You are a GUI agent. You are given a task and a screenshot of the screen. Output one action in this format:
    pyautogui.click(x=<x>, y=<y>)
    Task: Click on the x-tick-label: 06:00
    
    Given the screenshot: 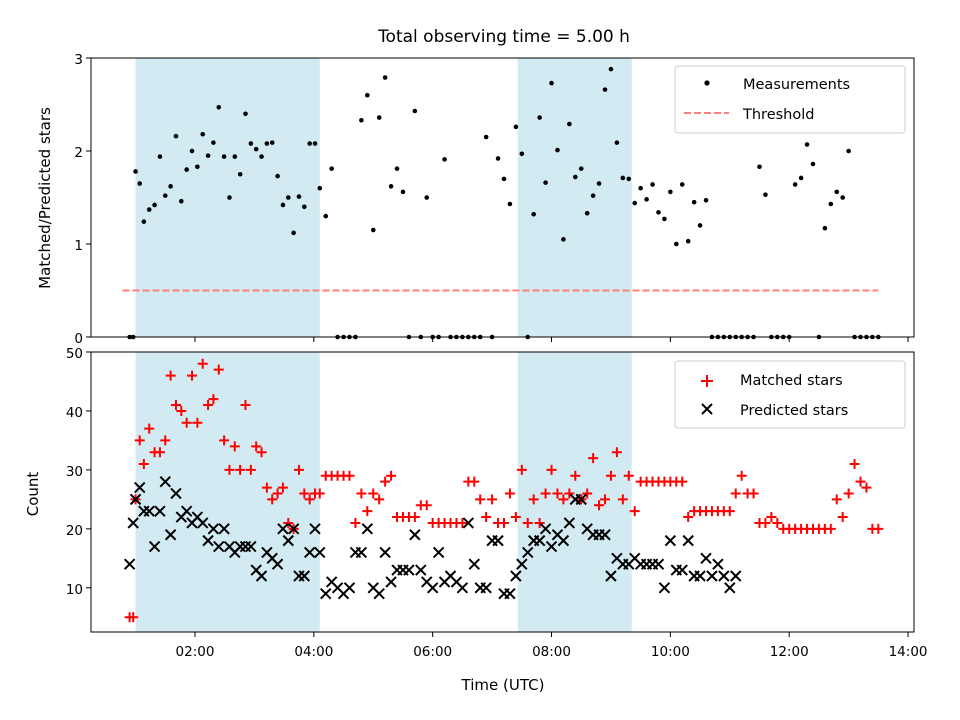 What is the action you would take?
    pyautogui.click(x=432, y=652)
    